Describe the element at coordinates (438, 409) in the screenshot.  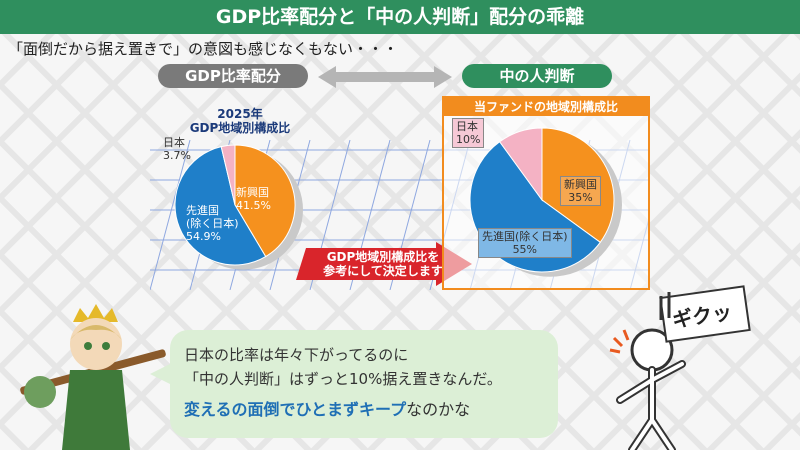
I see `speech-line-3-rest: なのかな` at that location.